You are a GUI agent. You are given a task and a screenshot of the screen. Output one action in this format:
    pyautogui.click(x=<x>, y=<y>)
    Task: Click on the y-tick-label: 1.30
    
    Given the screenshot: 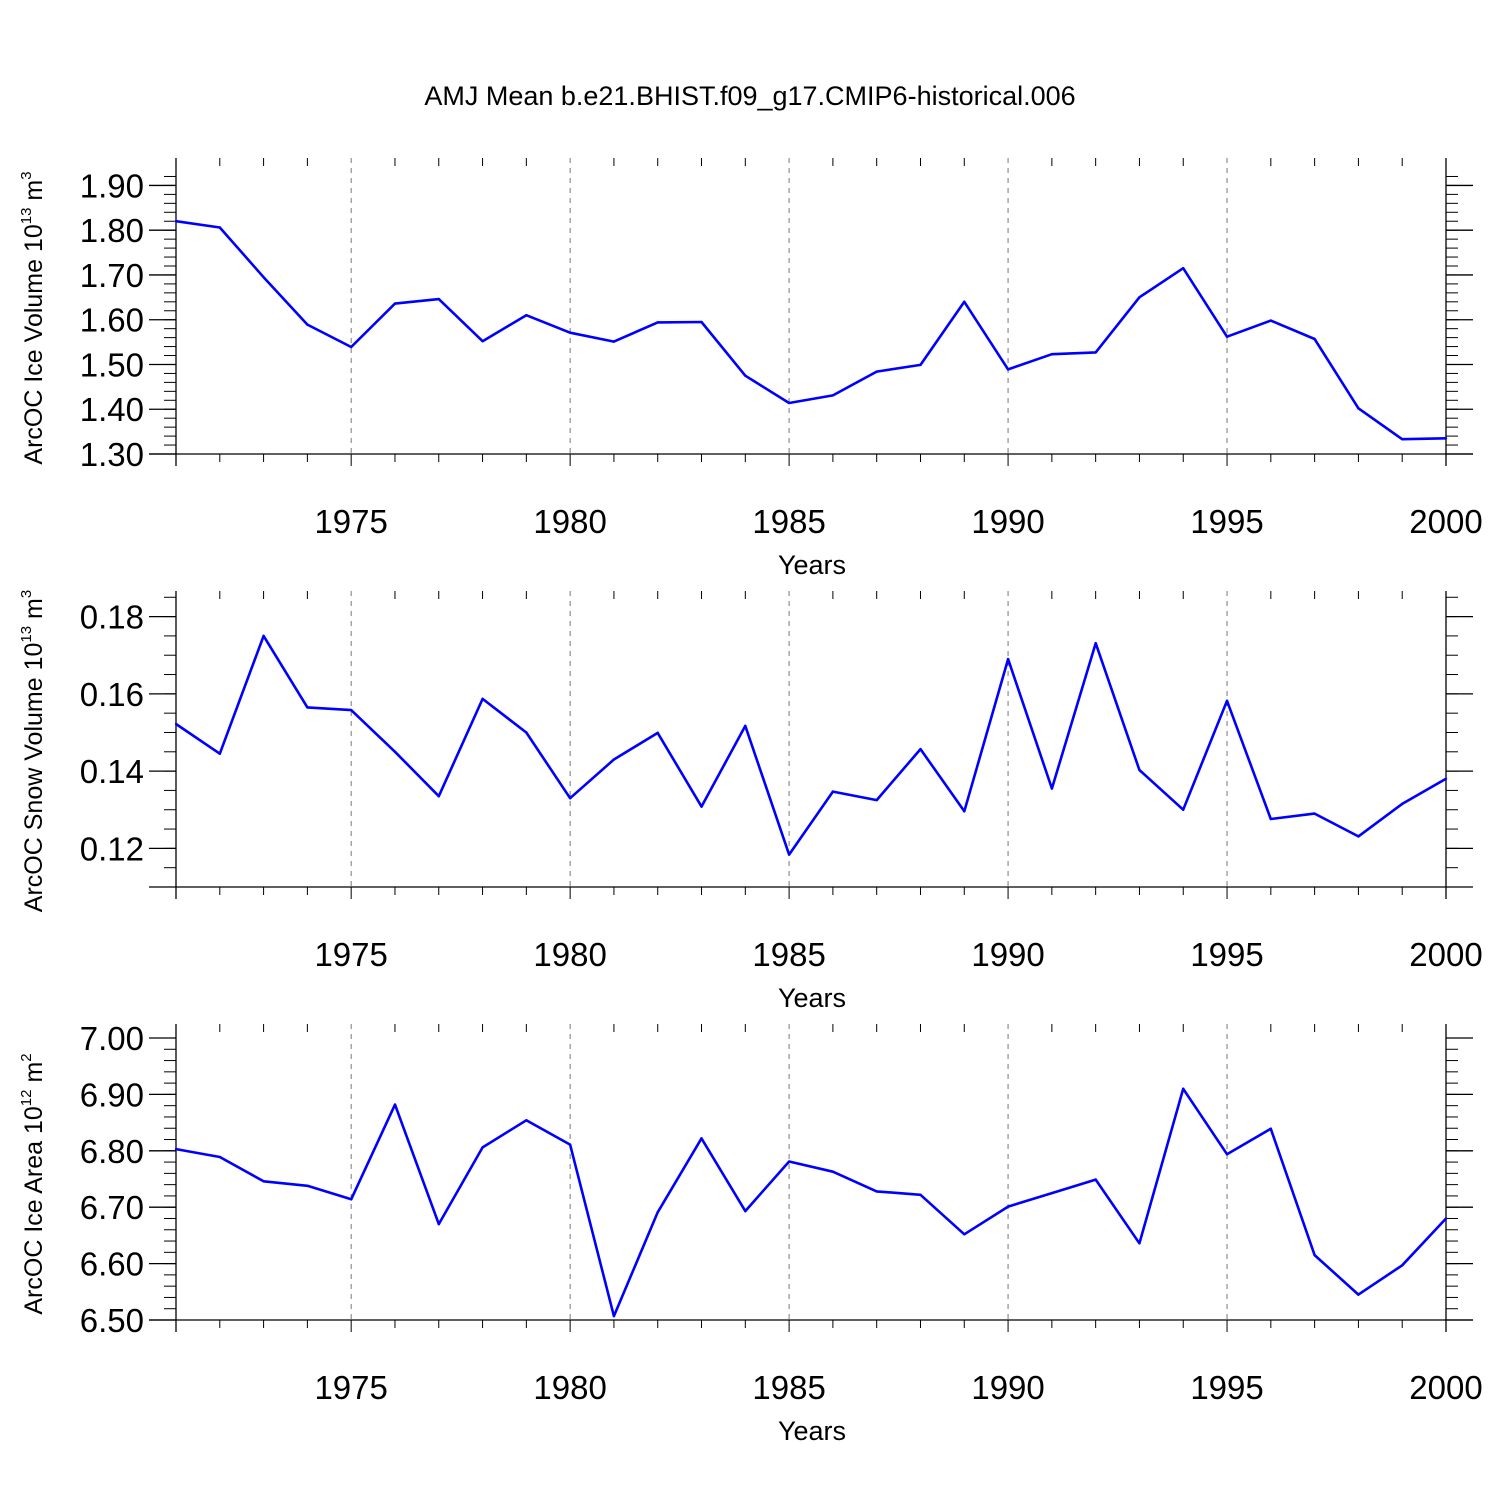 What is the action you would take?
    pyautogui.click(x=112, y=454)
    